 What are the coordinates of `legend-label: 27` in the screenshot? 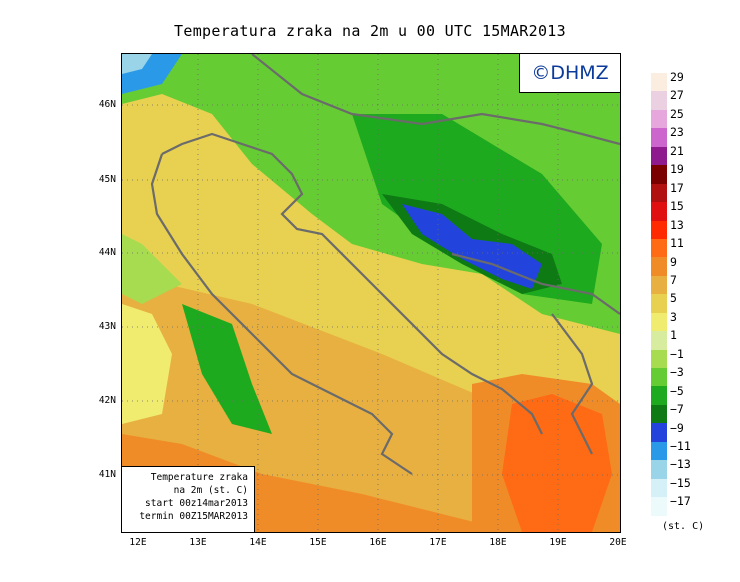 It's located at (677, 95).